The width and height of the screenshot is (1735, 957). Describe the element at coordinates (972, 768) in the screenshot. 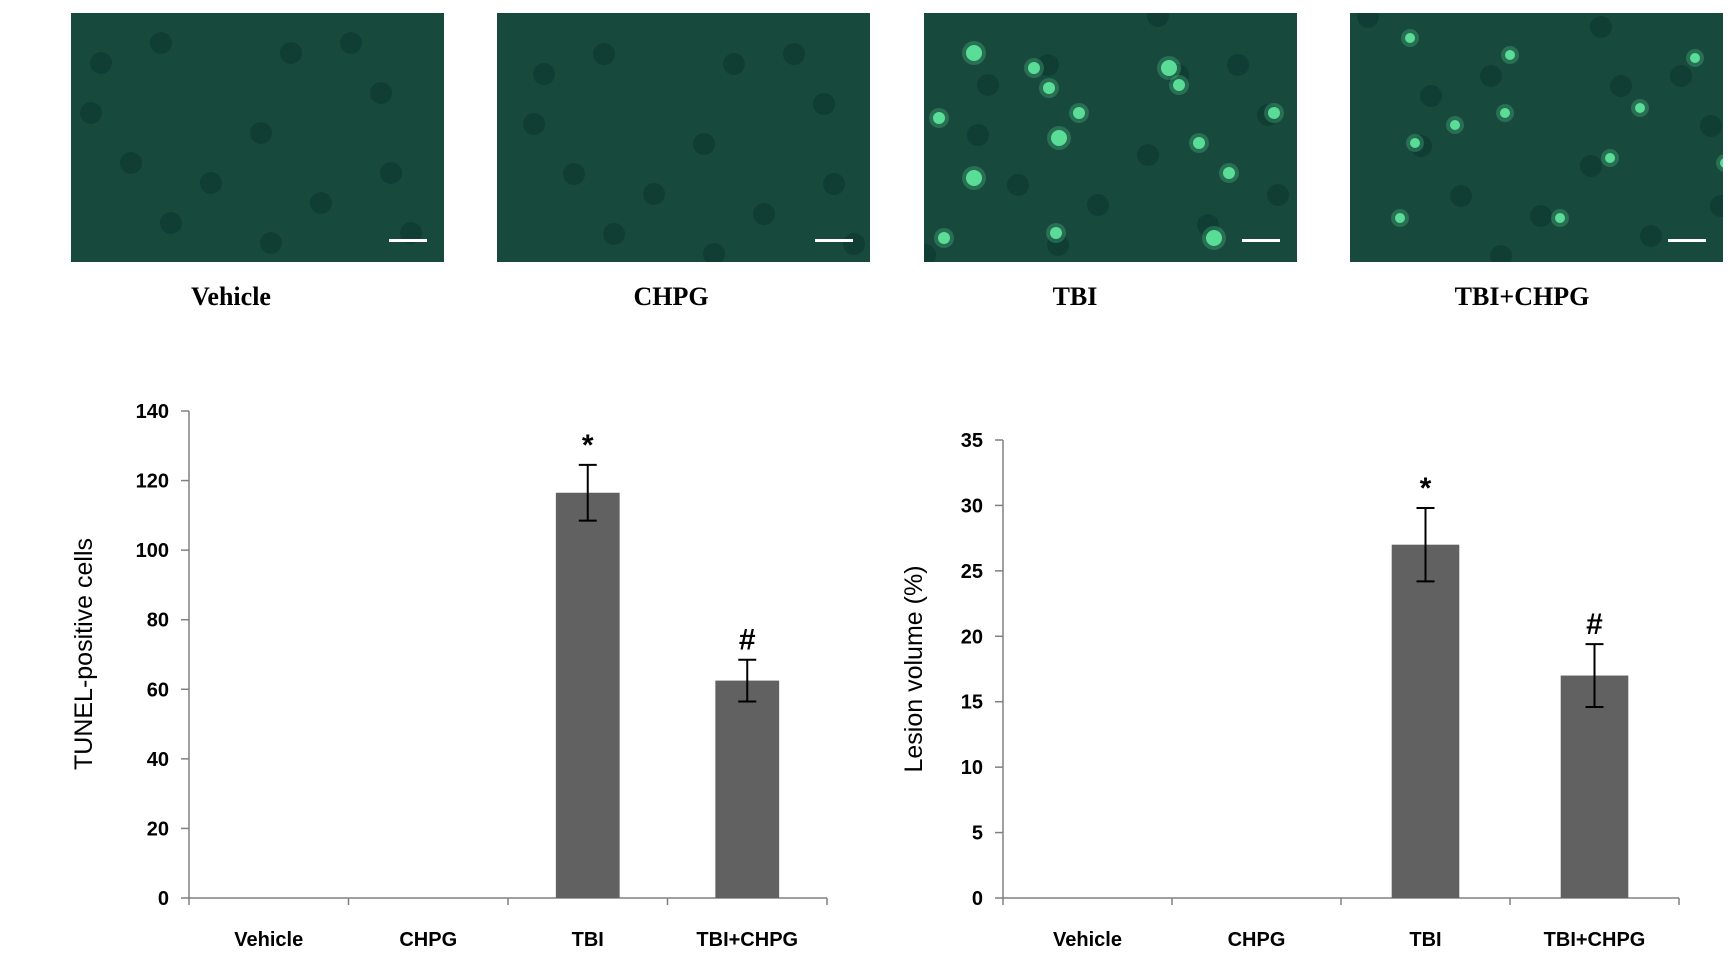

I see `y-tick-label: 10` at that location.